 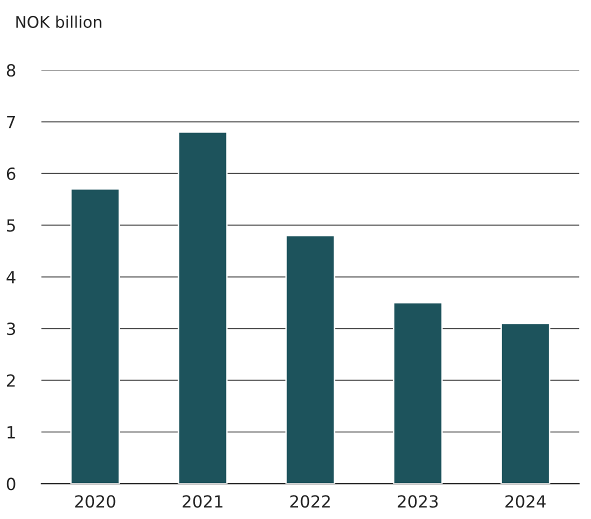 I want to click on x-tick-label: 2022, so click(x=310, y=501).